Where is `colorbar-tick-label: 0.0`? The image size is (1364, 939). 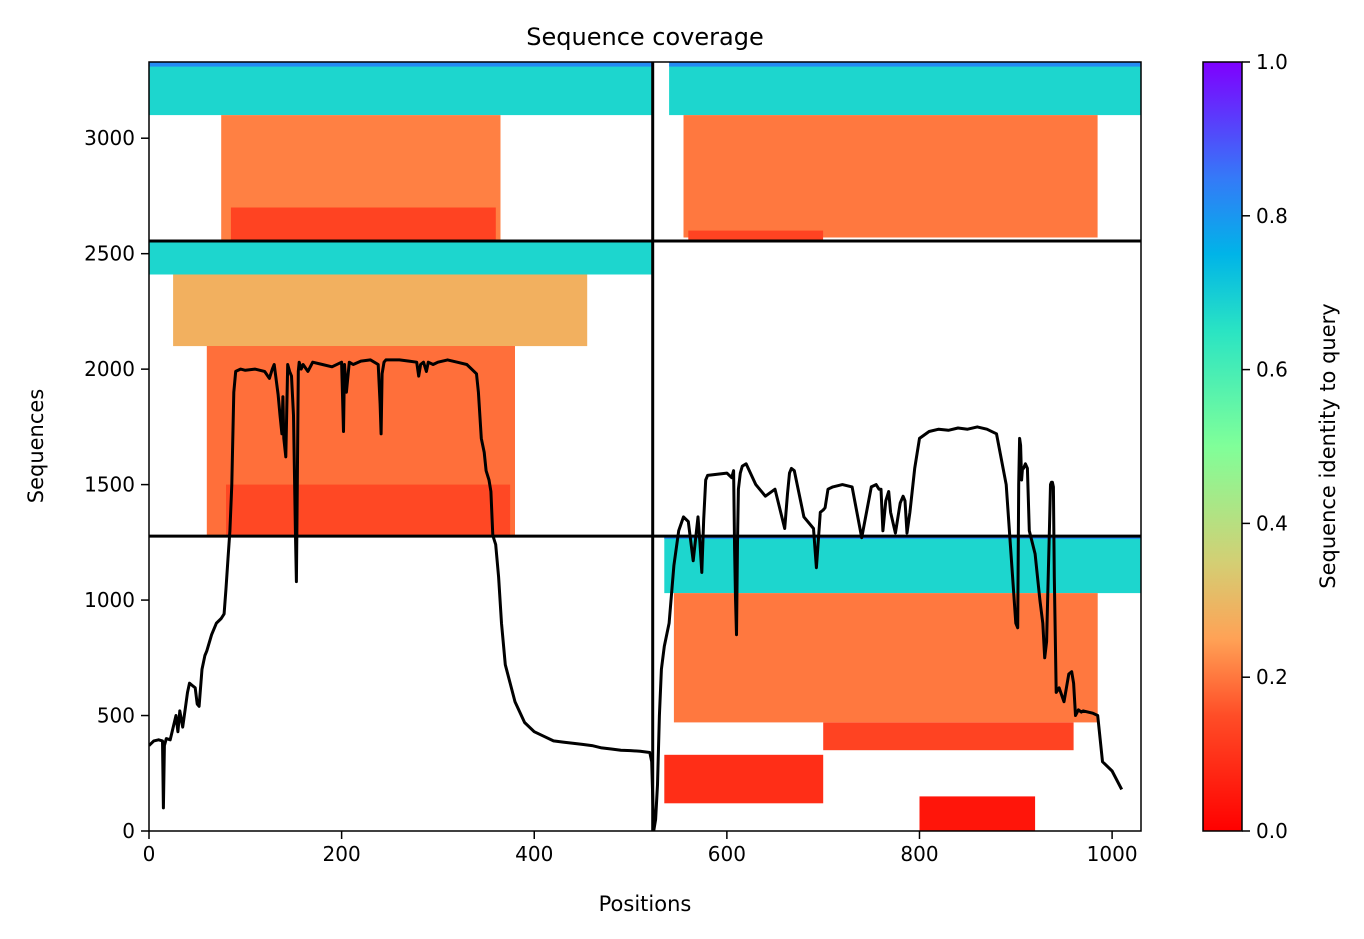
colorbar-tick-label: 0.0 is located at coordinates (1272, 831).